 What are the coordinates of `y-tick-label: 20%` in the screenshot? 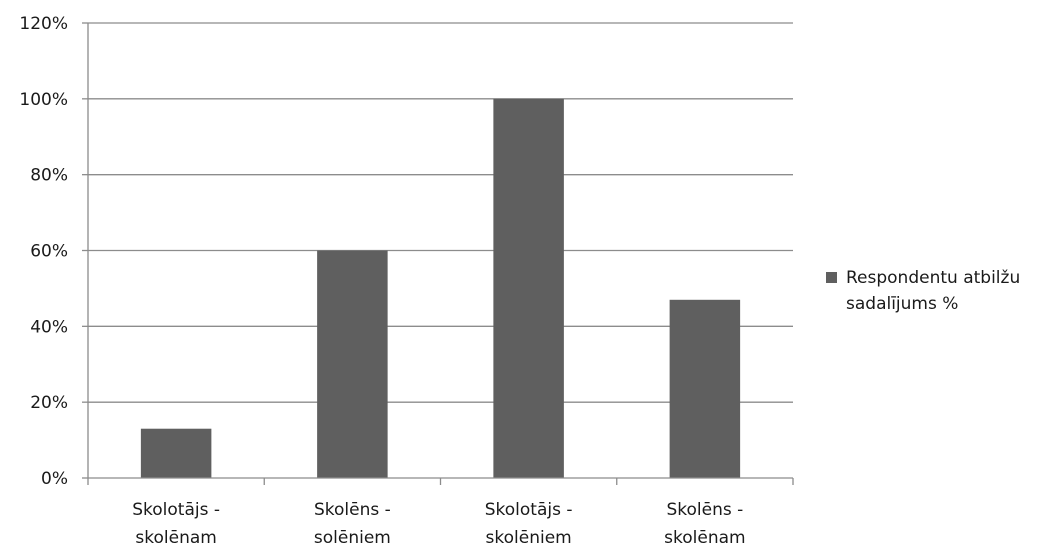 It's located at (49, 403).